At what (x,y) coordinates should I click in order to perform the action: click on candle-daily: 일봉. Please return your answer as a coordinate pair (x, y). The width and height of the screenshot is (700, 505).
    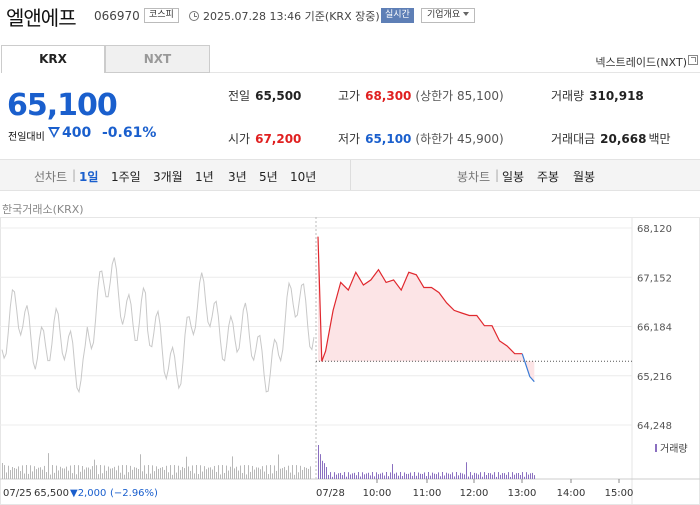
    Looking at the image, I should click on (513, 177).